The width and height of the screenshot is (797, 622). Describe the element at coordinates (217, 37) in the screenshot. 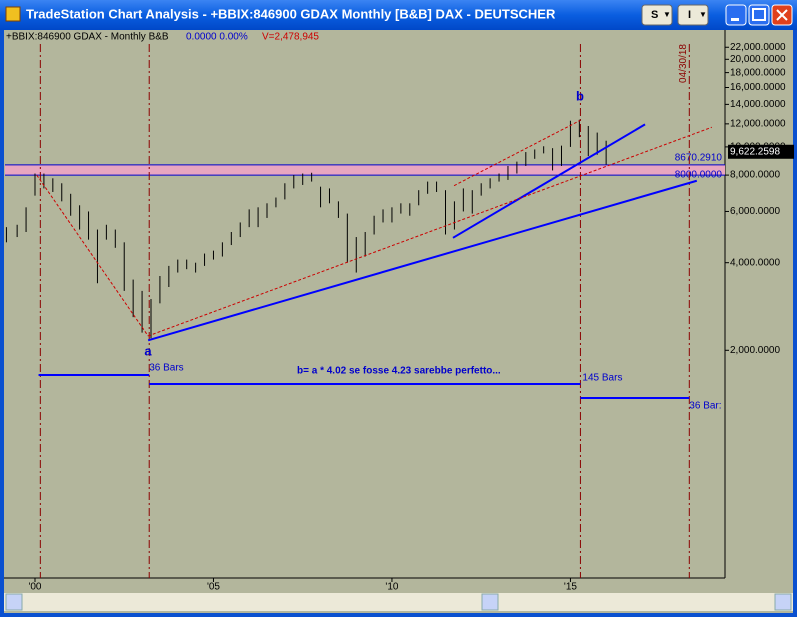

I see `header-change: 0.0000 0.00%` at that location.